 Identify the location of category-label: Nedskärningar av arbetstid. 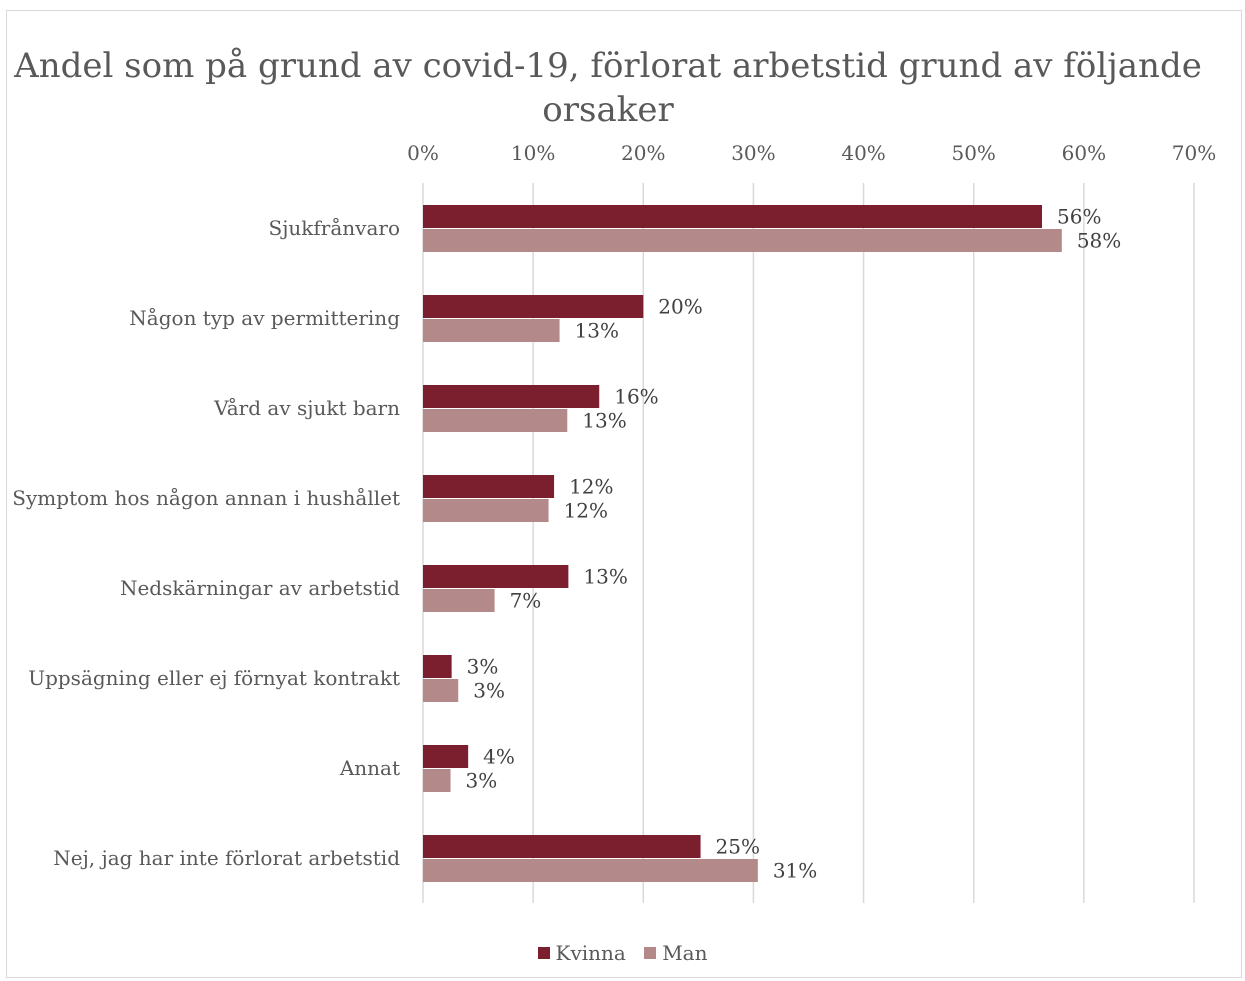
(260, 588).